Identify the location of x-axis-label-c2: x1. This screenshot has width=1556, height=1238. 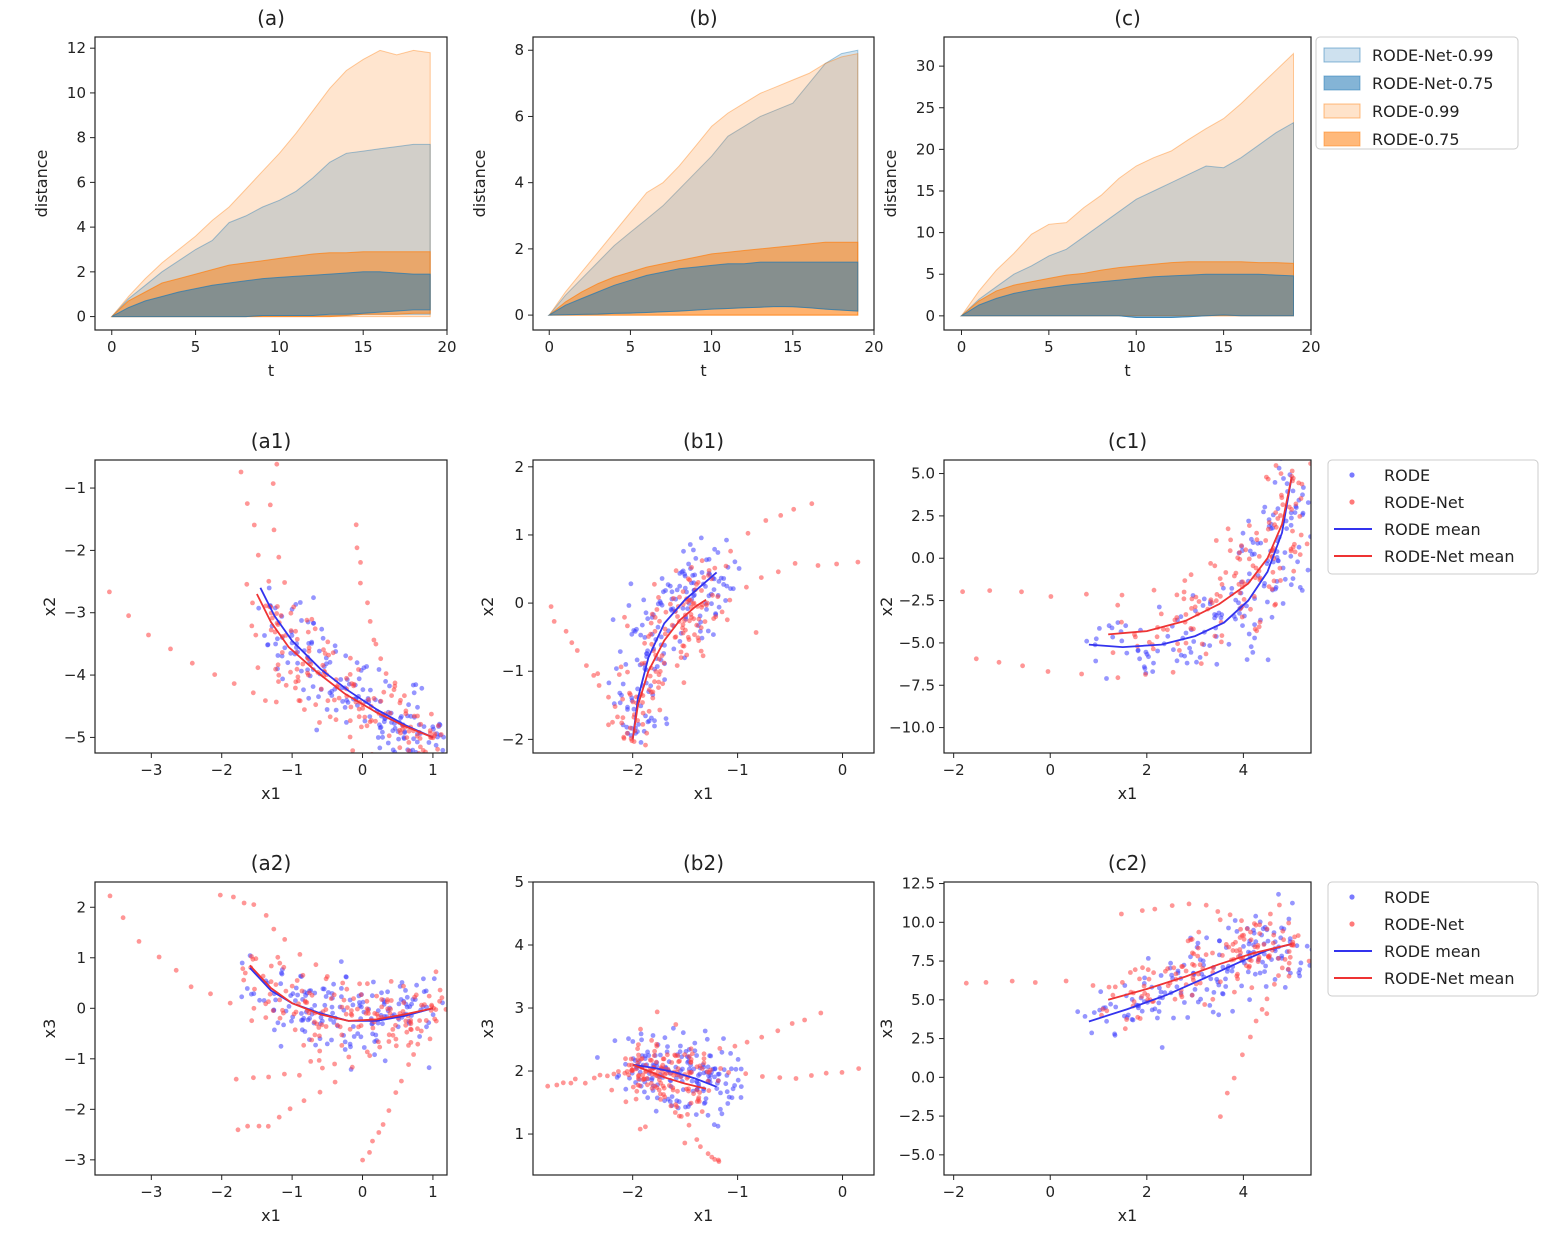
(1128, 1215).